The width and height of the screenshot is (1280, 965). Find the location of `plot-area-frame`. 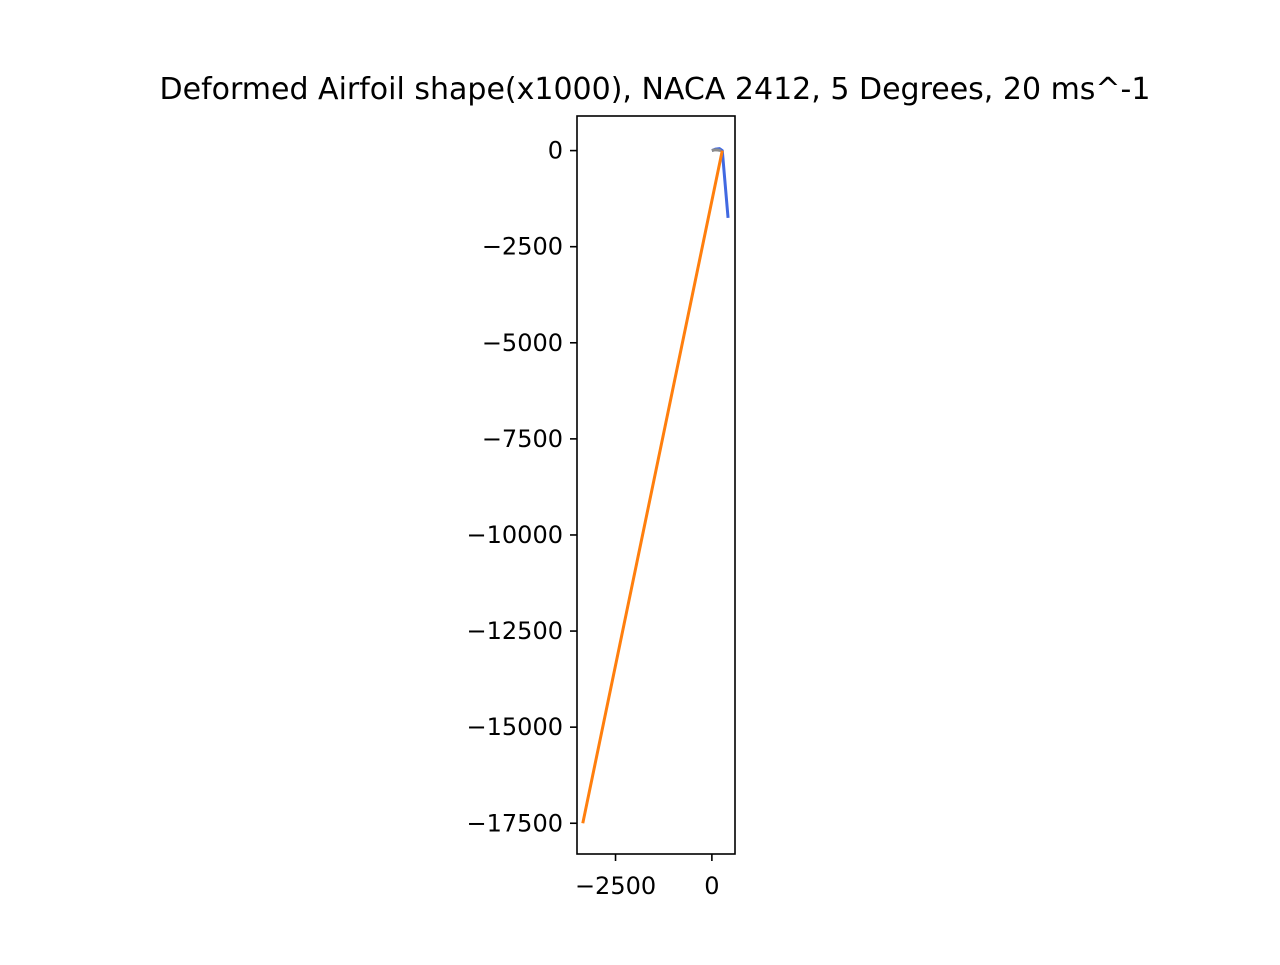

plot-area-frame is located at coordinates (656, 485).